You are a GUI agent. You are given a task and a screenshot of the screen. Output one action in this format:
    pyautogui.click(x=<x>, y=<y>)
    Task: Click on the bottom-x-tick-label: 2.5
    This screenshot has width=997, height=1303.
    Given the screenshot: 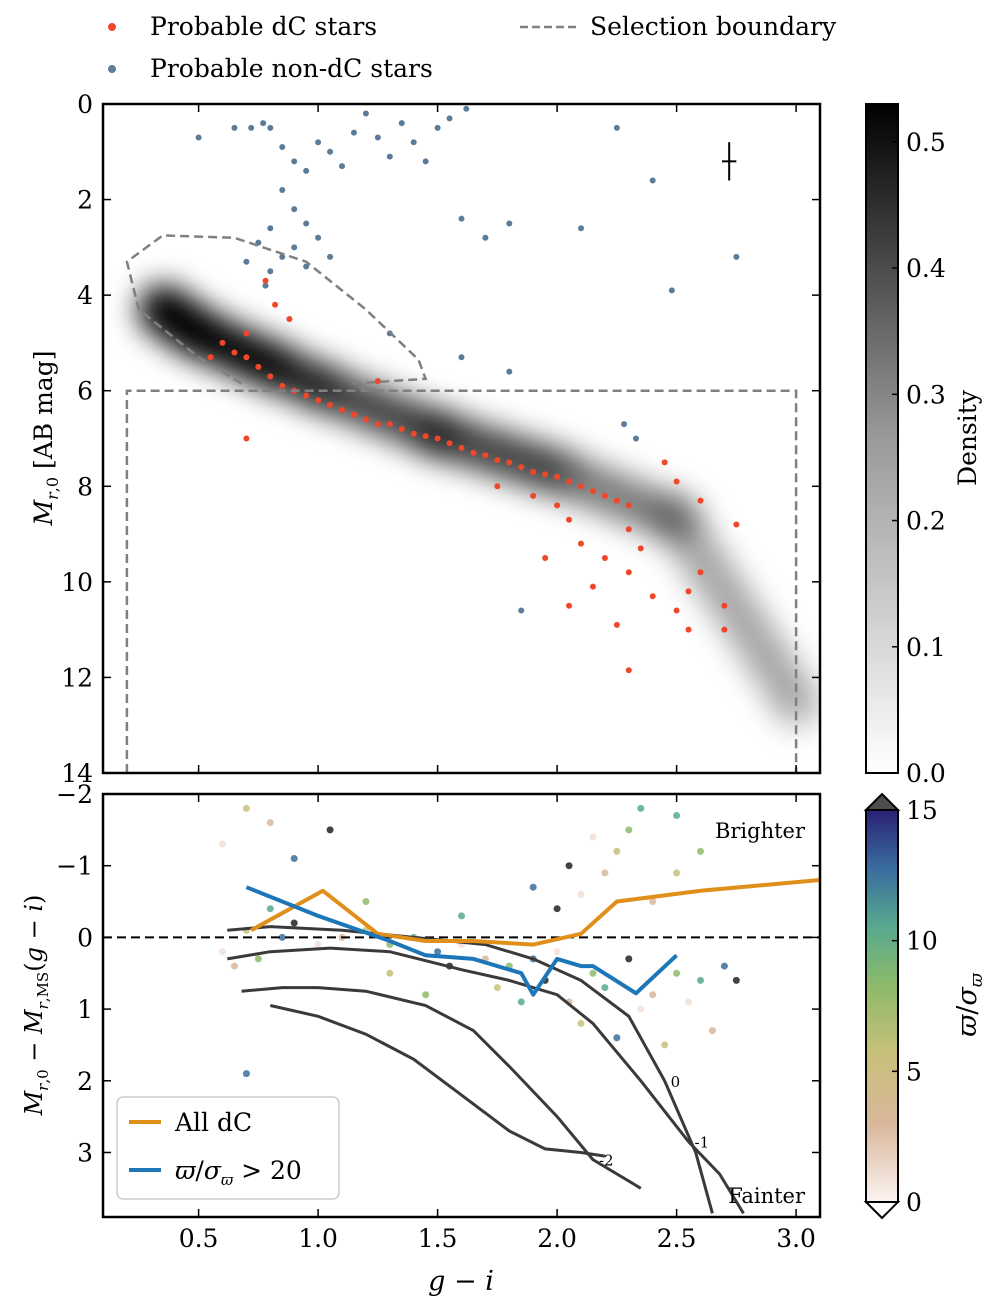 What is the action you would take?
    pyautogui.click(x=677, y=1238)
    